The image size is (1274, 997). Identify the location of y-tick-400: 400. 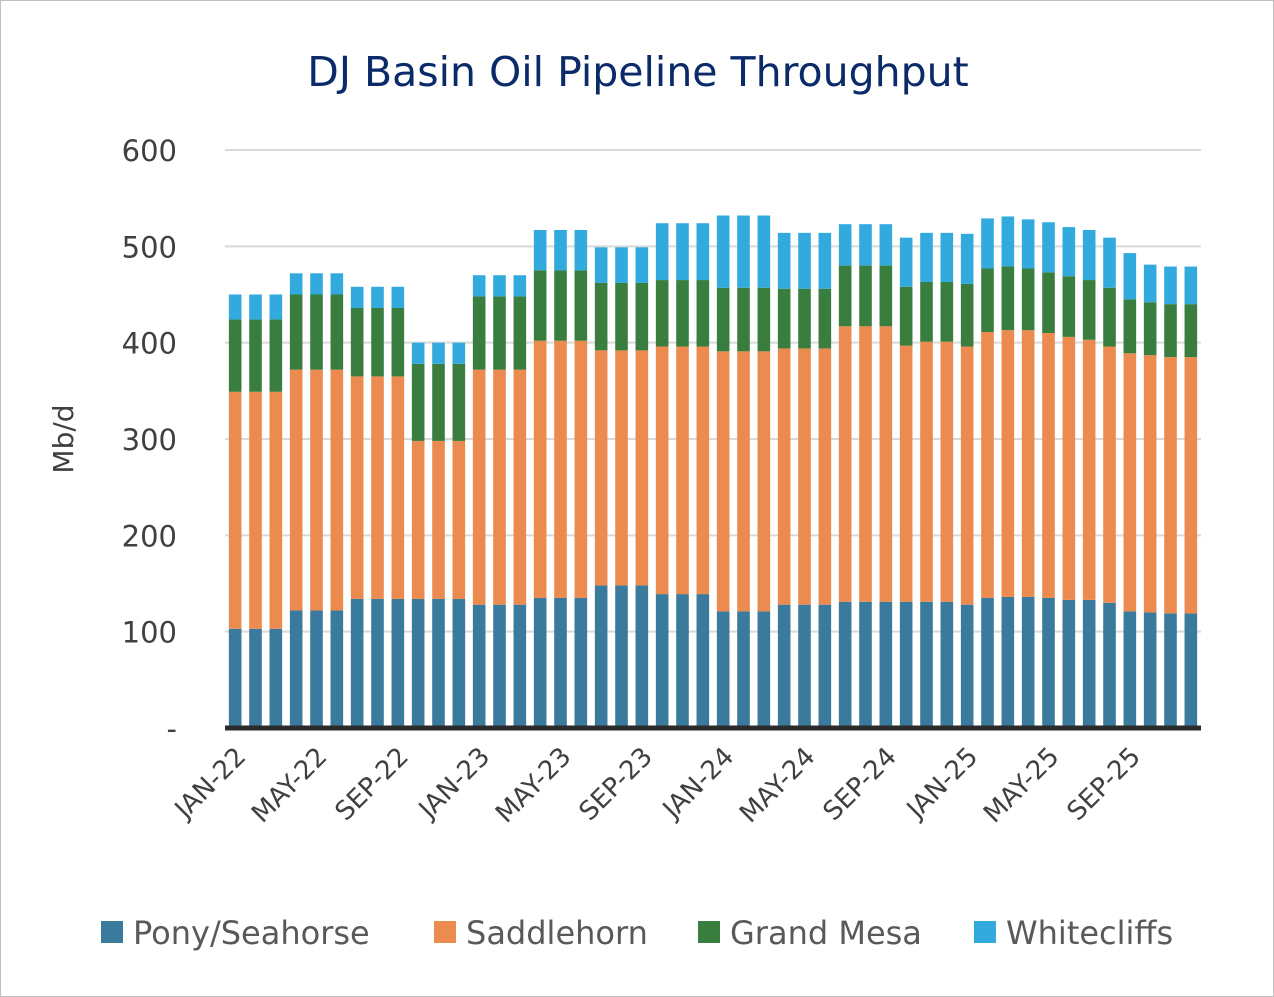
(149, 344).